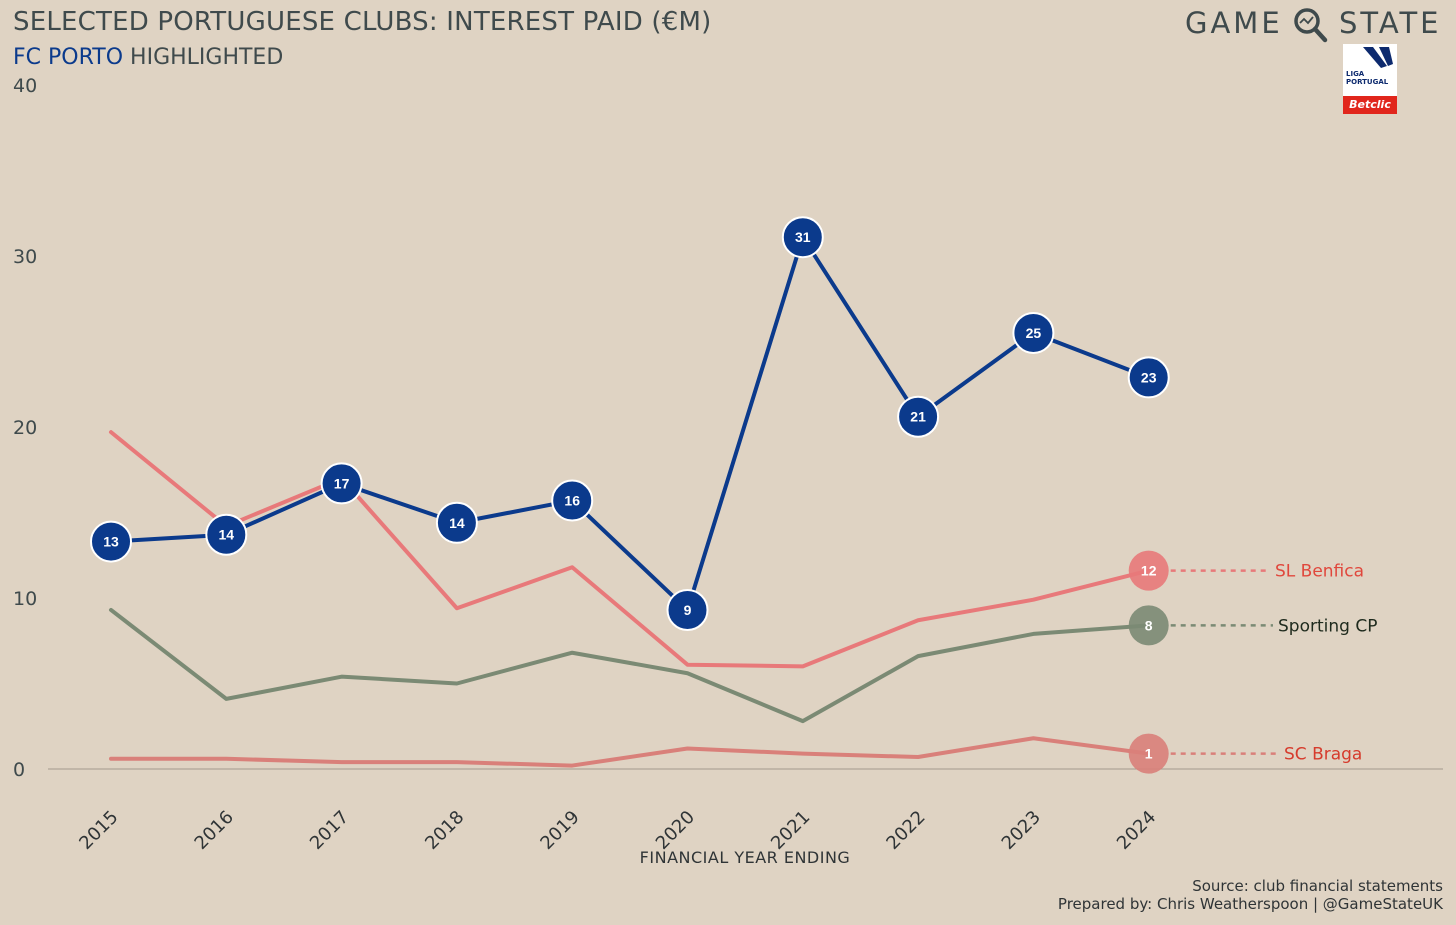  What do you see at coordinates (25, 86) in the screenshot?
I see `y-tick-label: 40` at bounding box center [25, 86].